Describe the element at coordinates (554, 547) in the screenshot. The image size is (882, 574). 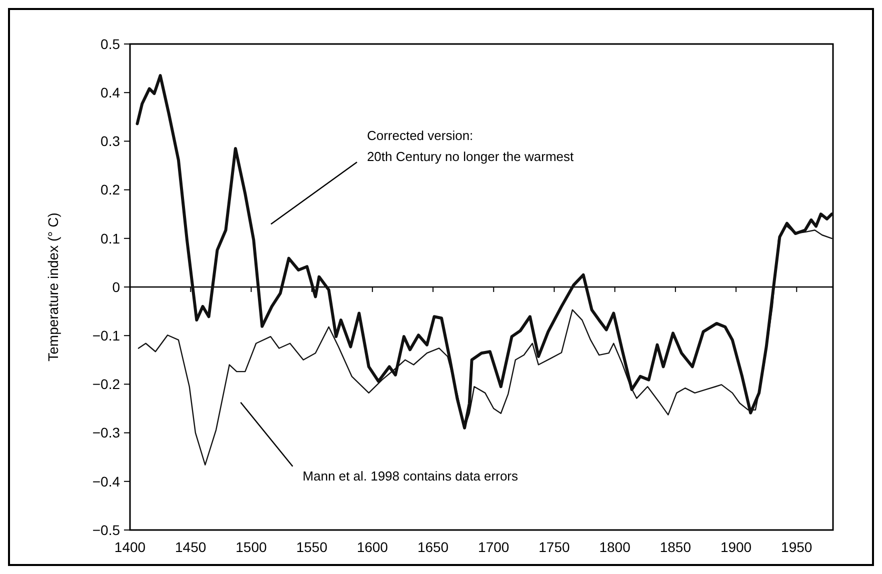
I see `x-tick-label: 1750` at that location.